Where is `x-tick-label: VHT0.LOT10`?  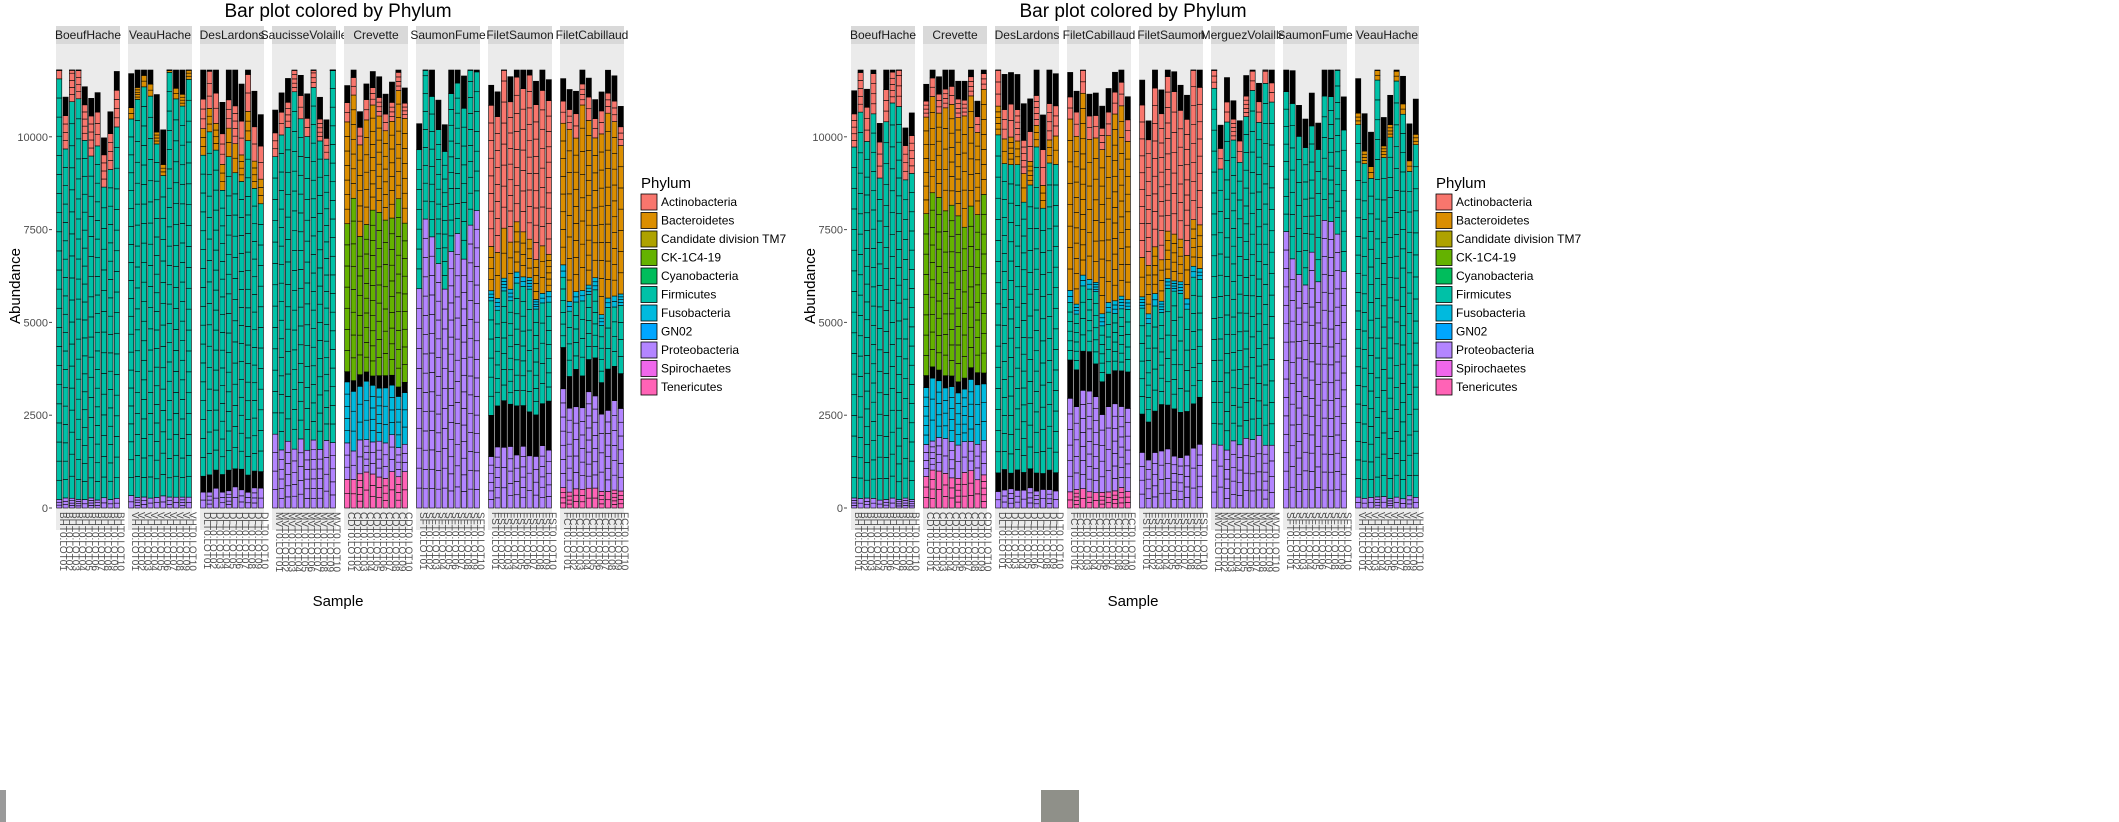
x-tick-label: VHT0.LOT10 is located at coordinates (1418, 541).